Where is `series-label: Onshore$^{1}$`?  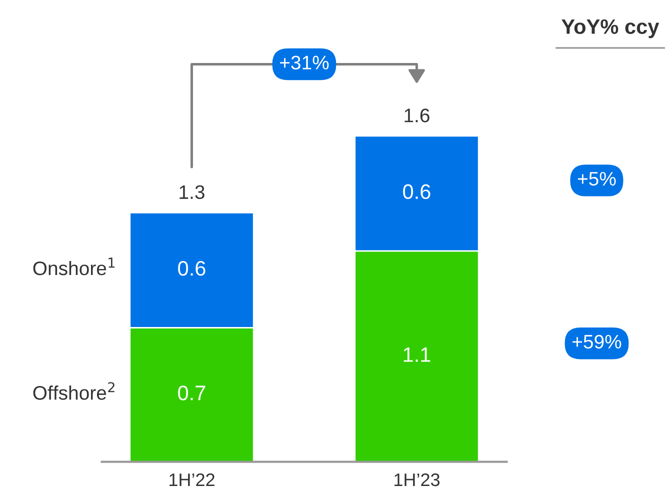 series-label: Onshore$^{1}$ is located at coordinates (74, 267).